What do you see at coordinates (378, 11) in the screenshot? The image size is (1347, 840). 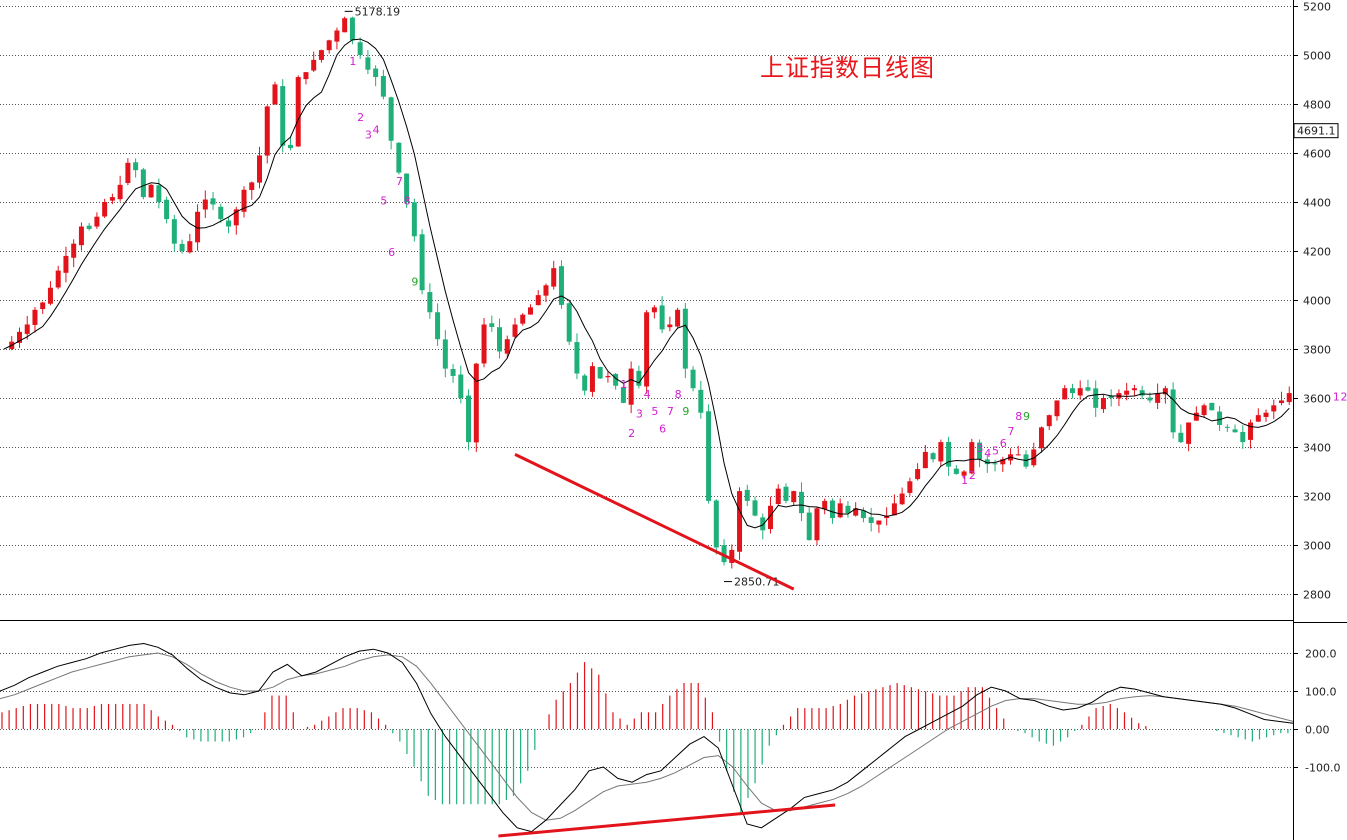 I see `high-annotation: 5178.19` at bounding box center [378, 11].